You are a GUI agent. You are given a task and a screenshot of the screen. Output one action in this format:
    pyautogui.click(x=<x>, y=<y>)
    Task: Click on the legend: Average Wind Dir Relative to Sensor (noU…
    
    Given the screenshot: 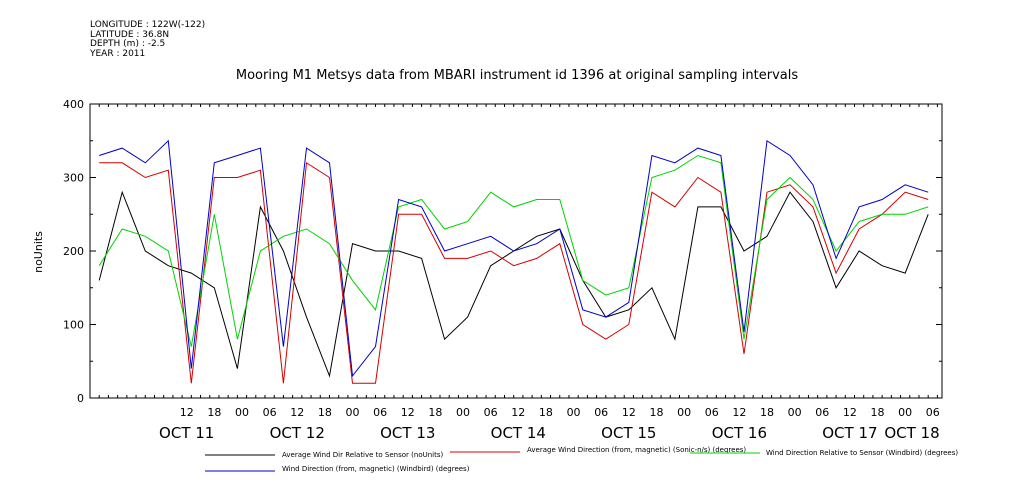 What is the action you would take?
    pyautogui.click(x=581, y=459)
    